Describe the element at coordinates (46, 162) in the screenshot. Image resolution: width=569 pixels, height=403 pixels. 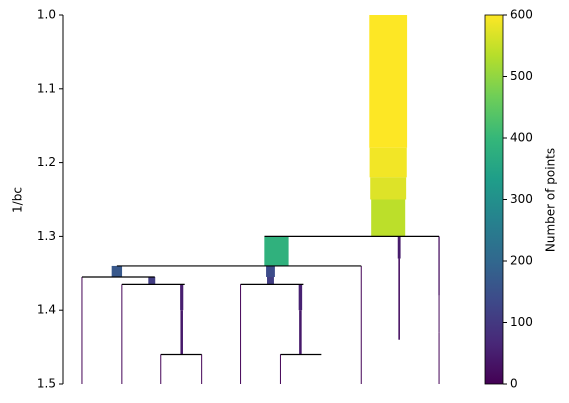
I see `y-tick-label: 1.2` at that location.